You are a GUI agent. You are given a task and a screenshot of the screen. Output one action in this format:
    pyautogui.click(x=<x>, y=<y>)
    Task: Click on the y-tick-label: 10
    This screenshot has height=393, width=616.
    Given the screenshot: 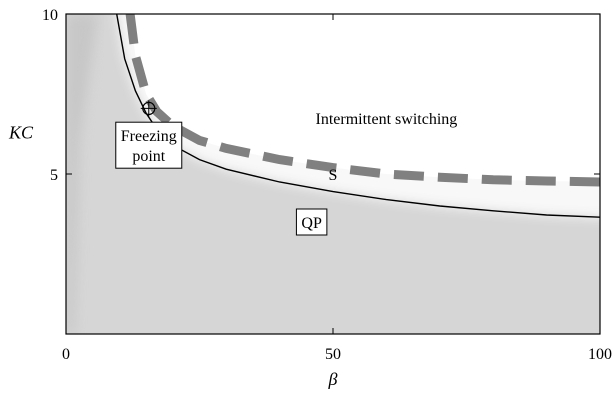 What is the action you would take?
    pyautogui.click(x=50, y=15)
    